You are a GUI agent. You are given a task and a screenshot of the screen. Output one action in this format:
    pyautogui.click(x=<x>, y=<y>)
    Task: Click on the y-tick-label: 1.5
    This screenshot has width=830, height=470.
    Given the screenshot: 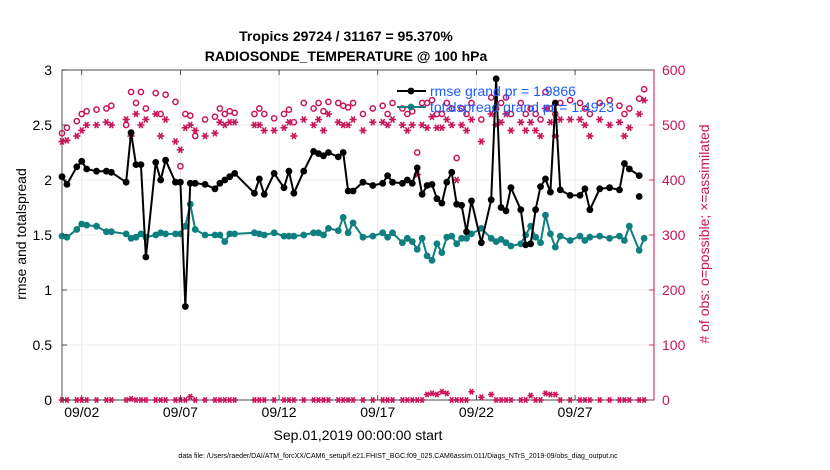 What is the action you would take?
    pyautogui.click(x=43, y=235)
    